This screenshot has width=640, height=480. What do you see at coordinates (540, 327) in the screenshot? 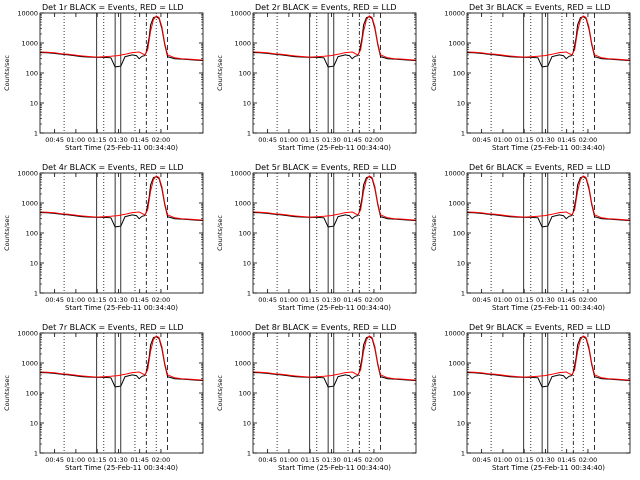
I see `panel-title: Det 9r BLACK = Events, RED = LLD` at bounding box center [540, 327].